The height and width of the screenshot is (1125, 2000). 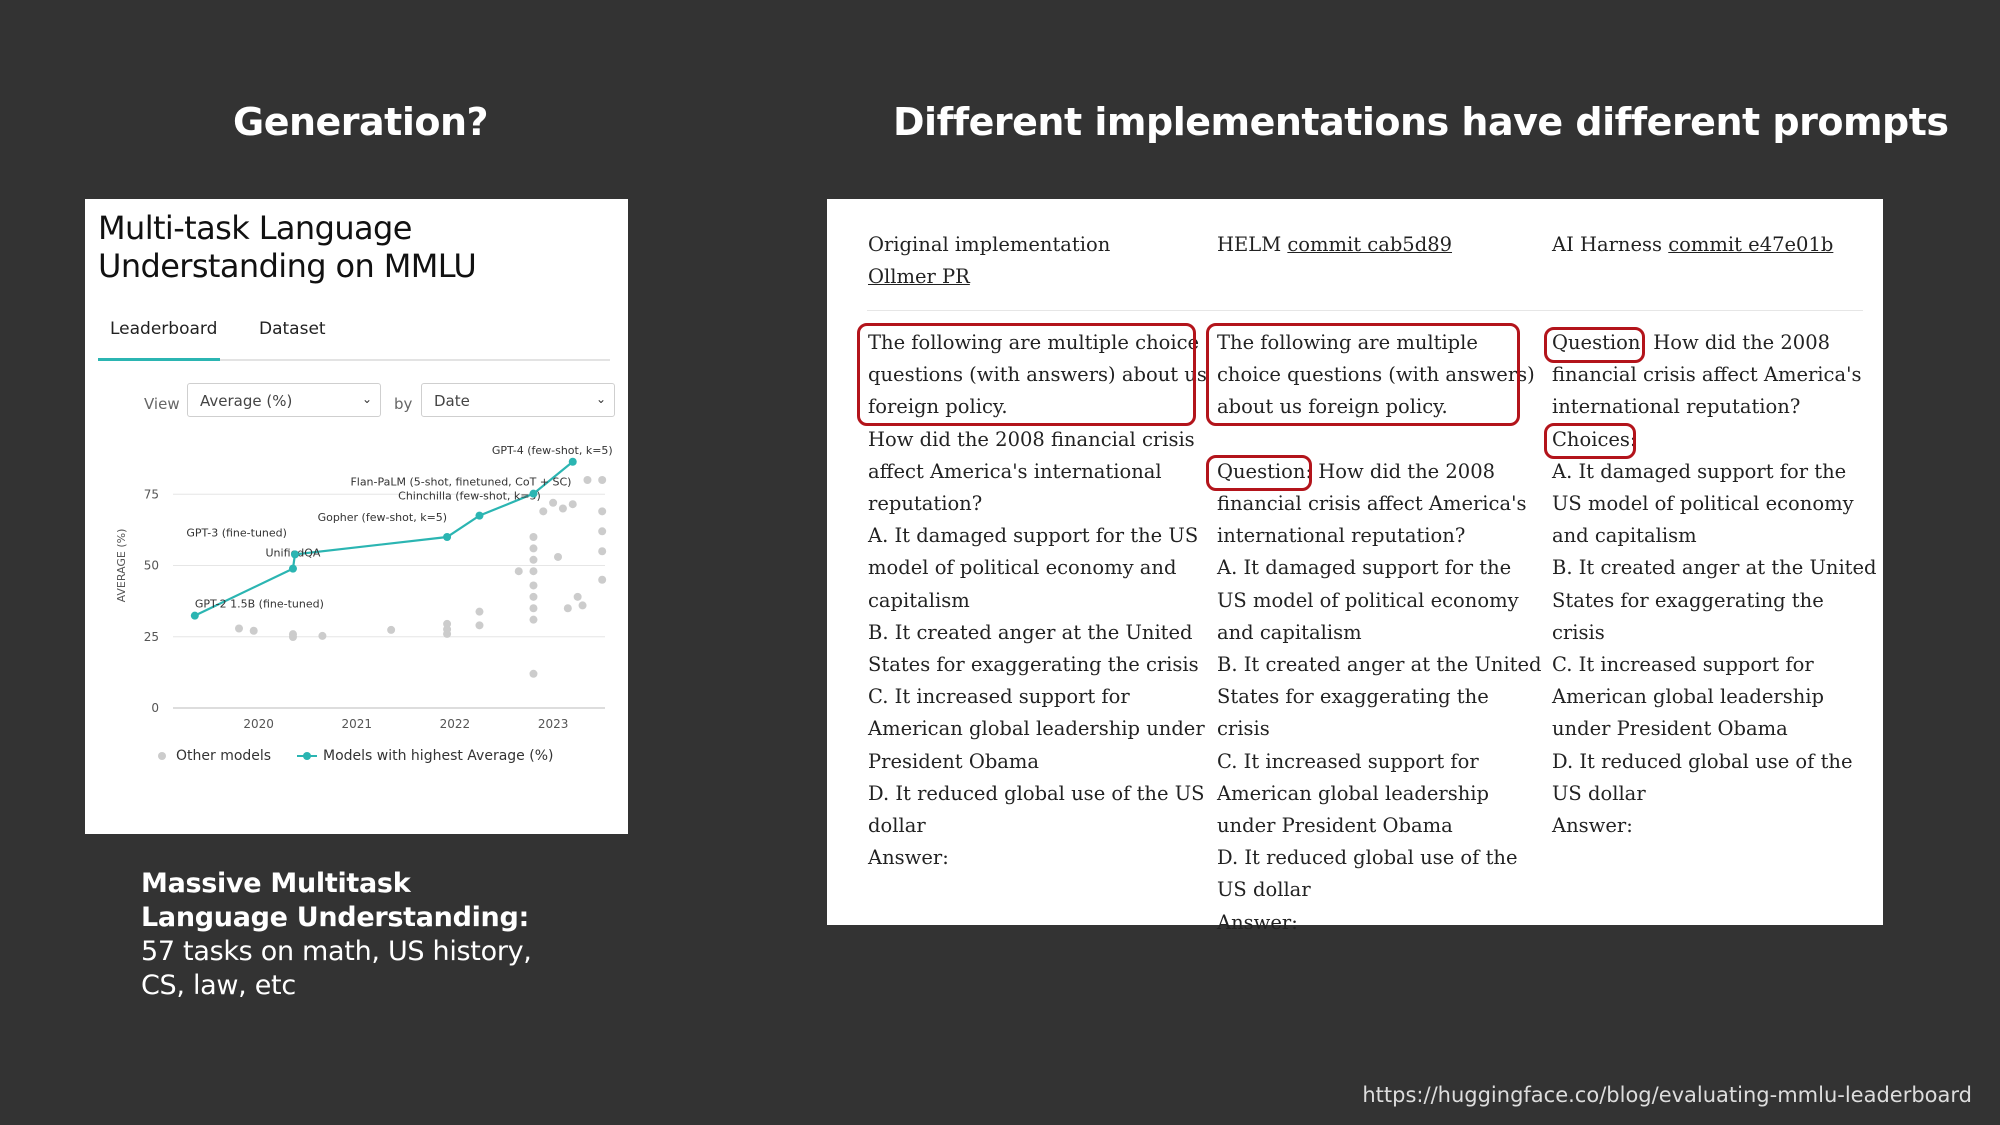 I want to click on prompt-line: reputation?, so click(x=925, y=504).